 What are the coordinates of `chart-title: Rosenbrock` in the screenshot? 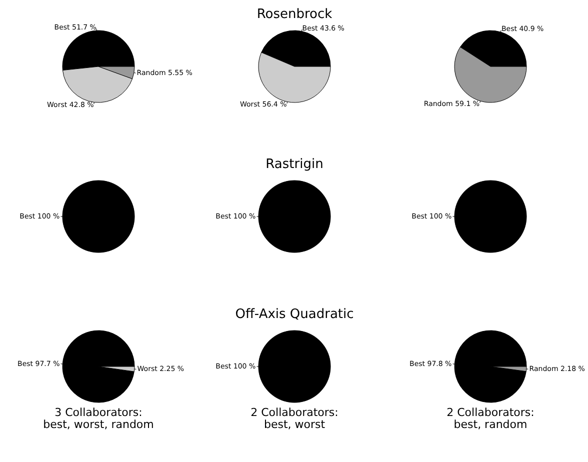 It's located at (294, 14).